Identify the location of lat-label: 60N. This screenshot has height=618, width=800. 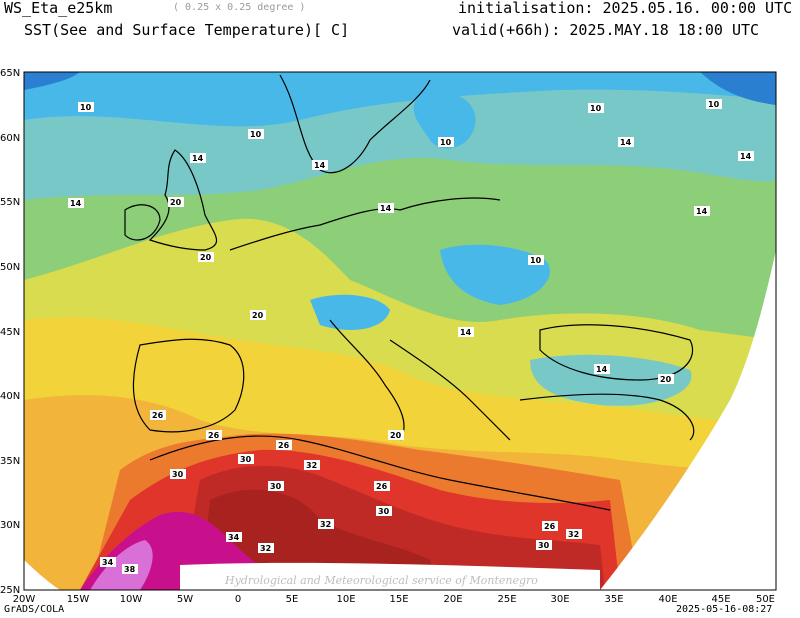
(10, 138).